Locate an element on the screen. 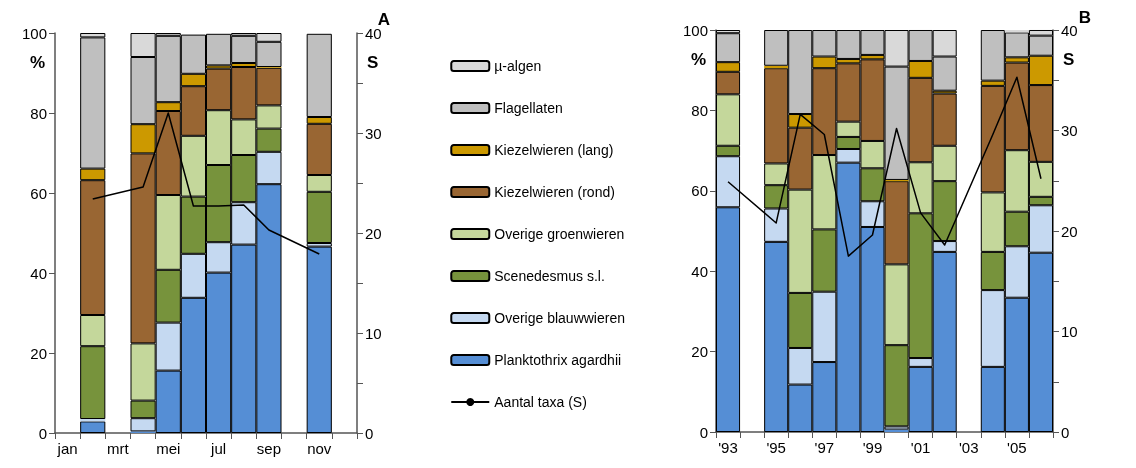 The width and height of the screenshot is (1136, 468). x-tick-label: nov is located at coordinates (319, 448).